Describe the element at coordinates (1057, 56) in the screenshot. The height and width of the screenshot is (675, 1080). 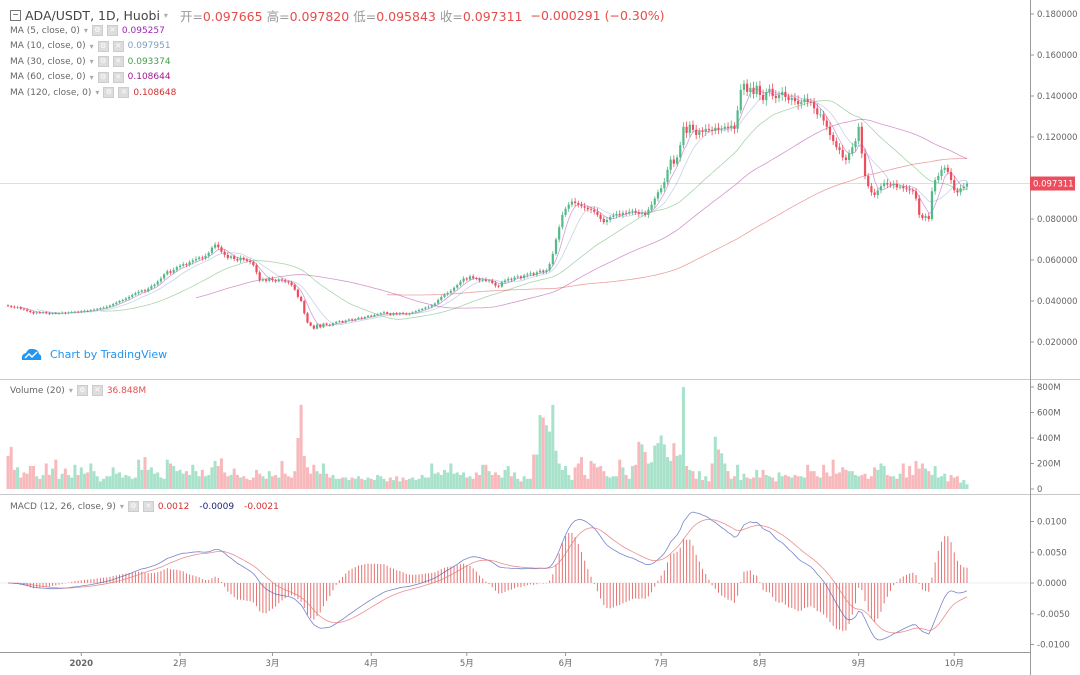
I see `price-tick-label: 0.160000` at that location.